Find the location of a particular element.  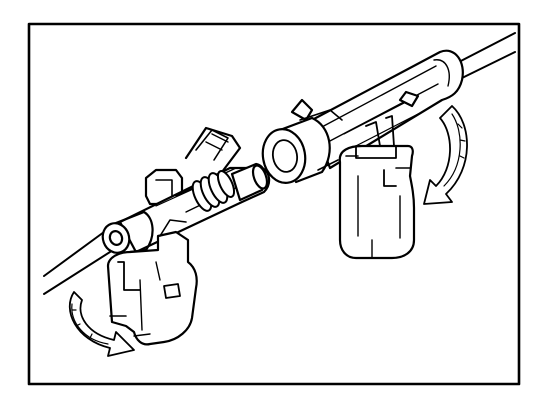

left-retainer-clip is located at coordinates (152, 282).